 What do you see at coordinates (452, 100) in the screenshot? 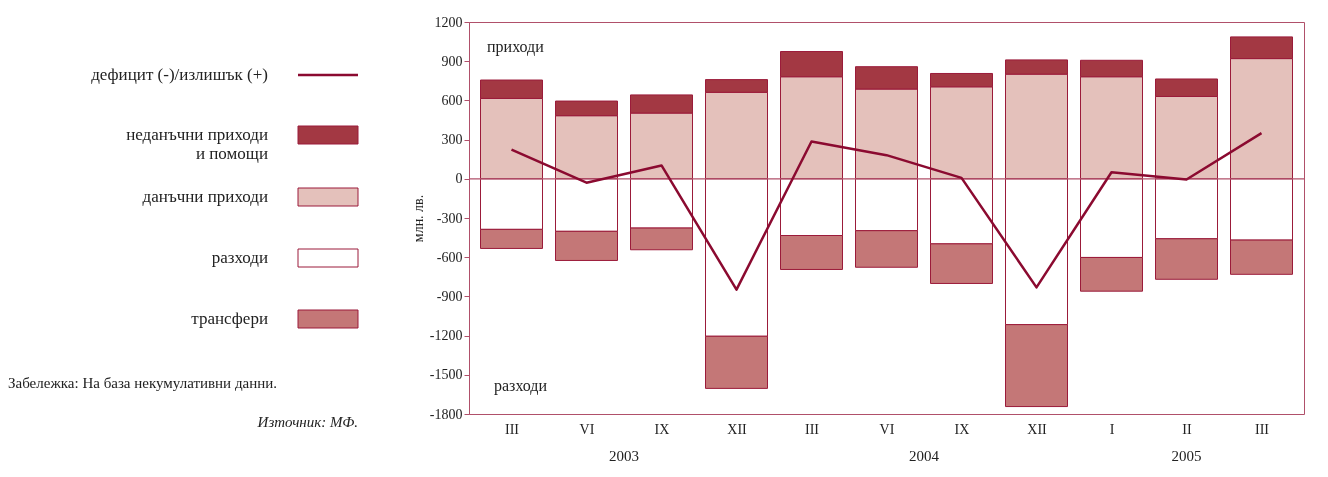
I see `y-tick-label: 600` at bounding box center [452, 100].